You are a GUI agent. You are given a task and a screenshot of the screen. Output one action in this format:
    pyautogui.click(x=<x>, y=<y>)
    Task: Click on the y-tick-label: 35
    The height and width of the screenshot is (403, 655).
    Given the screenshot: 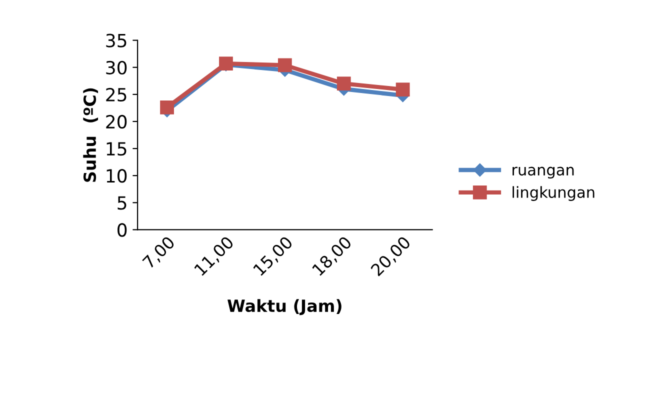 What is the action you would take?
    pyautogui.click(x=116, y=41)
    